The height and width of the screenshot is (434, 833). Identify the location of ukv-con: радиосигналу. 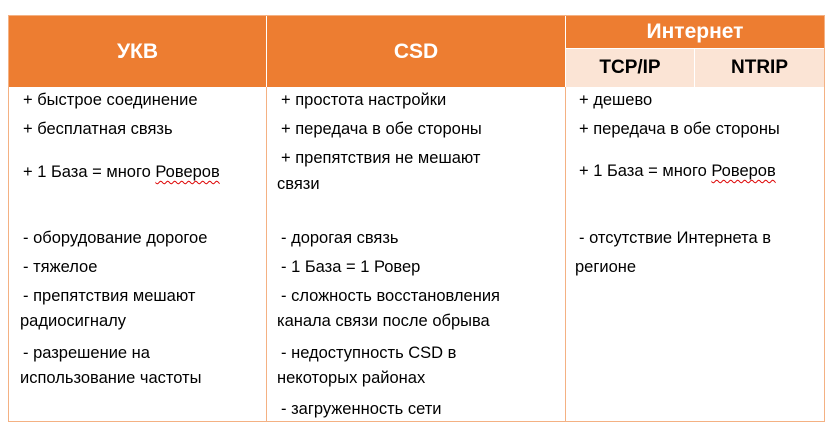
(73, 321).